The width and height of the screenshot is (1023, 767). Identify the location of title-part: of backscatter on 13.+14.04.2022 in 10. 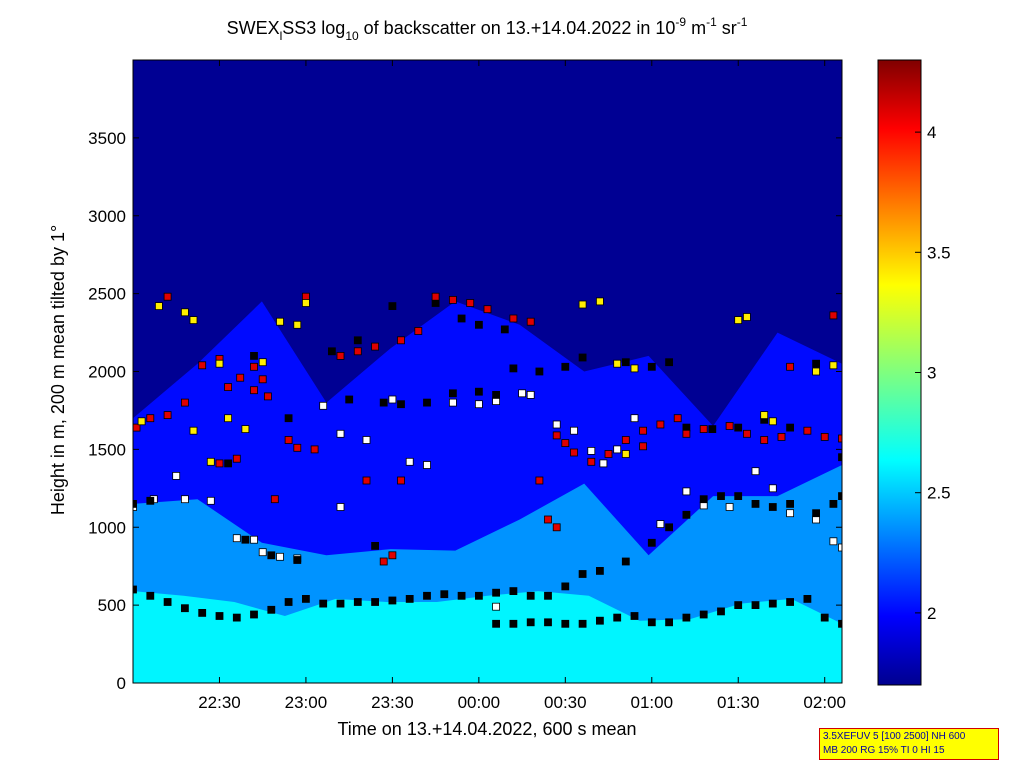
(517, 28).